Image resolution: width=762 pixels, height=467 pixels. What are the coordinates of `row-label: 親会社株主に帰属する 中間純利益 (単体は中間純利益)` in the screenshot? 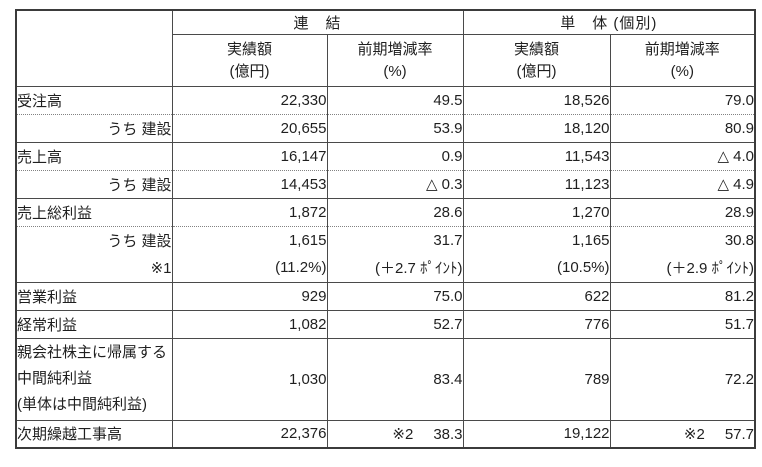 It's located at (93, 378).